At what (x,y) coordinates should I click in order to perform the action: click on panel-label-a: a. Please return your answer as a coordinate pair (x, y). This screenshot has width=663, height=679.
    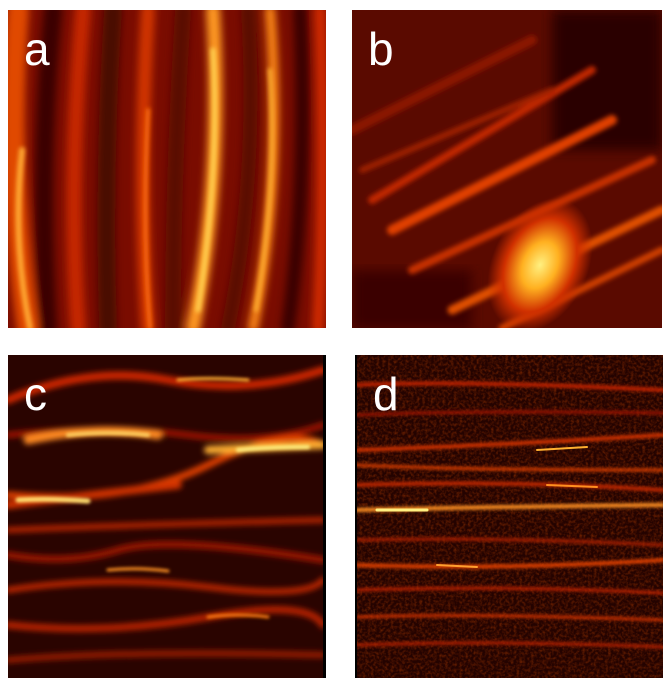
    Looking at the image, I should click on (37, 49).